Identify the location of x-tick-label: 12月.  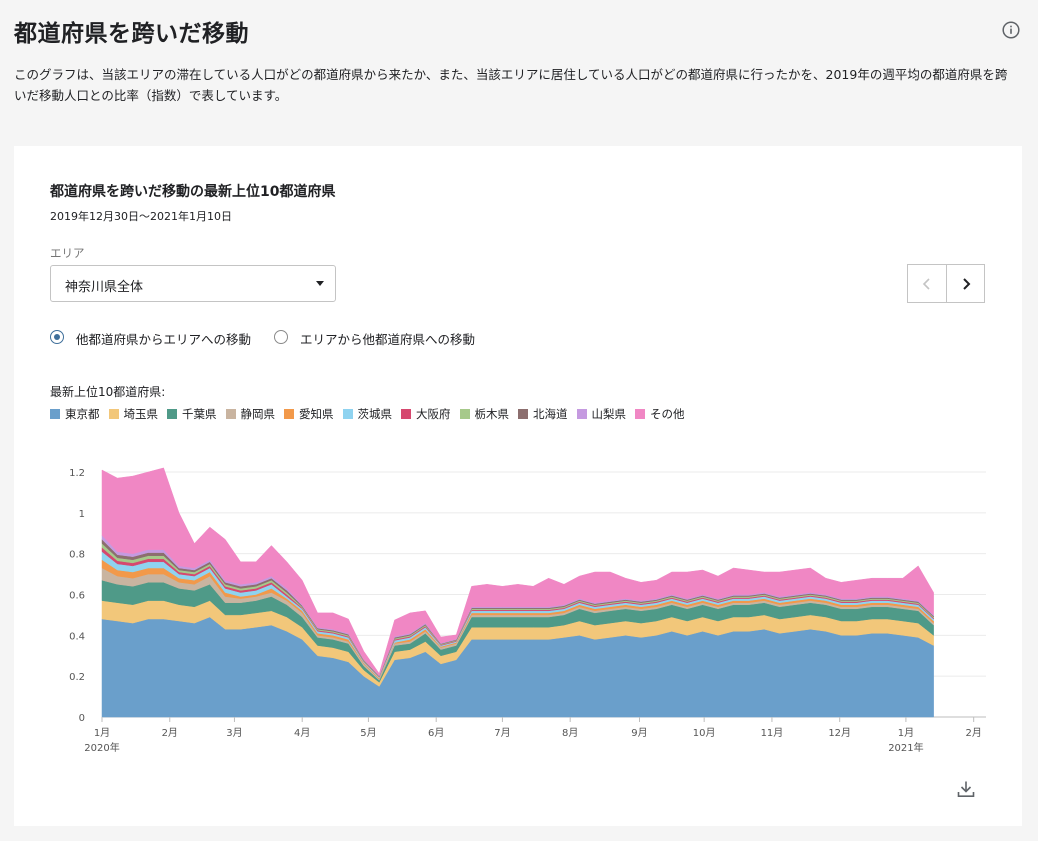
(839, 733).